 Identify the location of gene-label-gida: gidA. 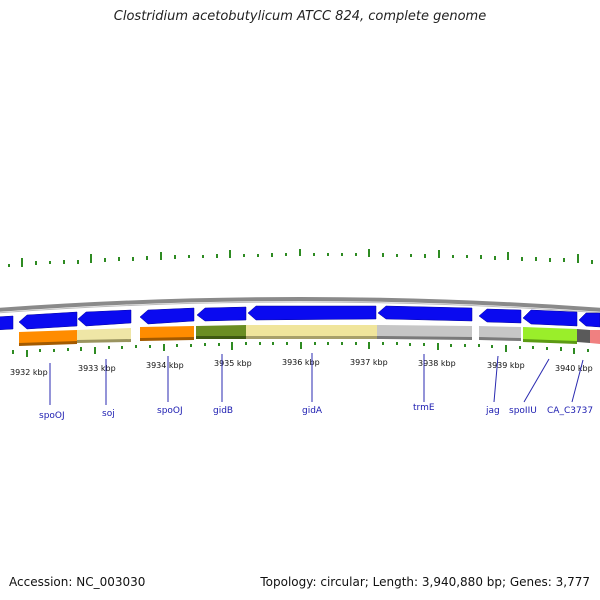
(312, 411).